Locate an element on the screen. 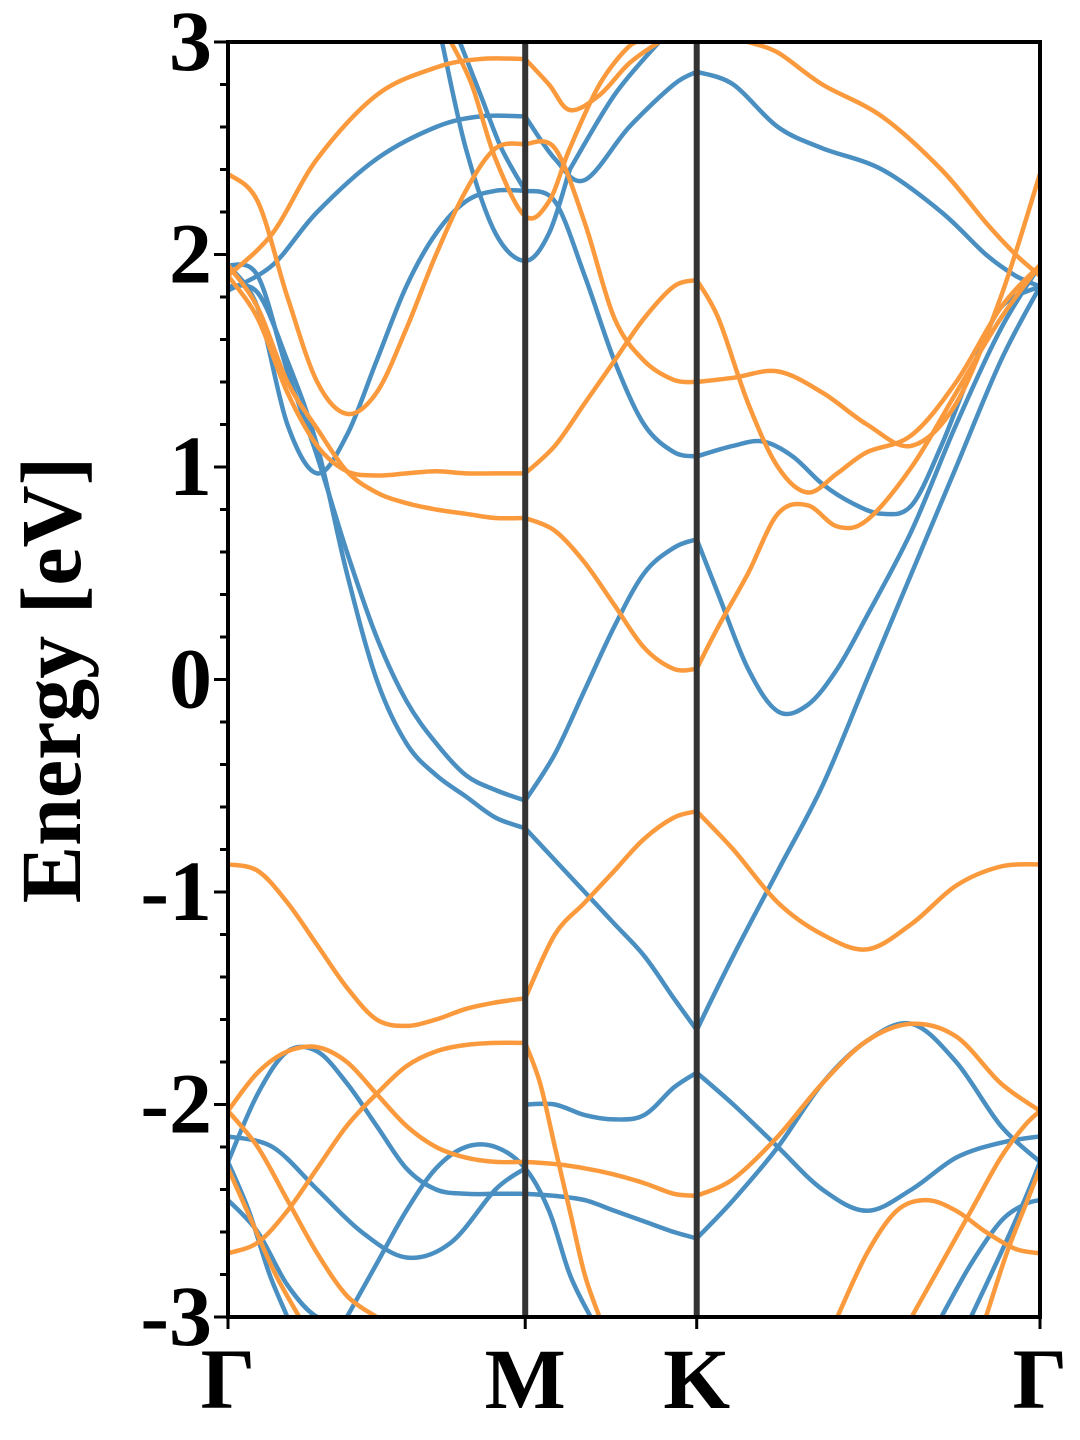 The image size is (1080, 1440). y-tick-label: -1 is located at coordinates (176, 891).